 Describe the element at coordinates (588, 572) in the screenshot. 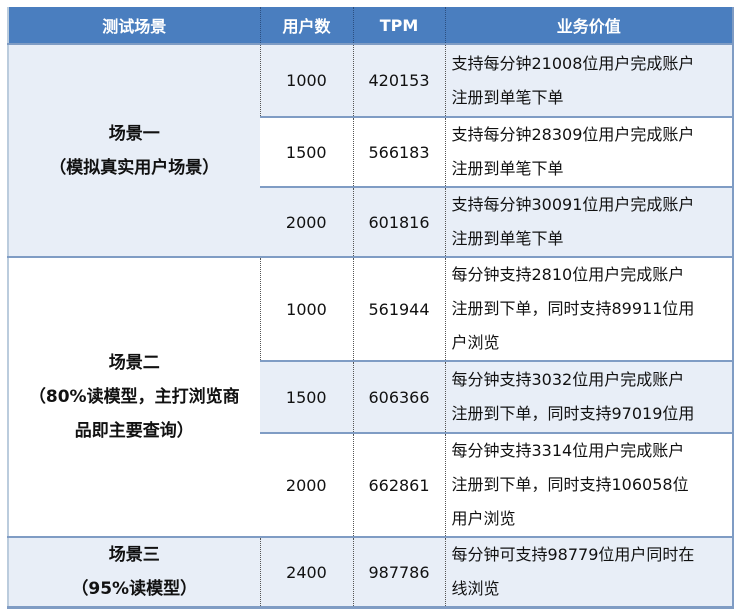

I see `value-cell: 每分钟可支持98779位用户同时在 线浏览` at that location.